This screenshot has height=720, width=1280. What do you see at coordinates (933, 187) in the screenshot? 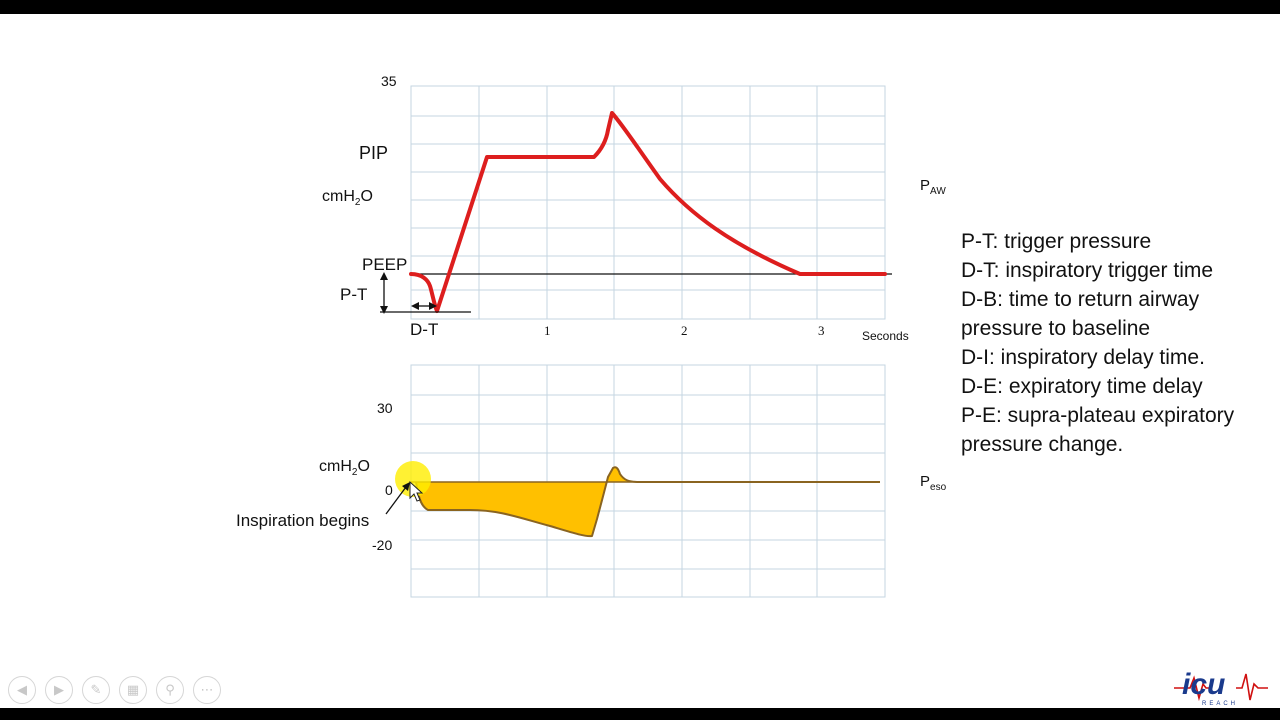
I see `paw-series-label: PAW` at bounding box center [933, 187].